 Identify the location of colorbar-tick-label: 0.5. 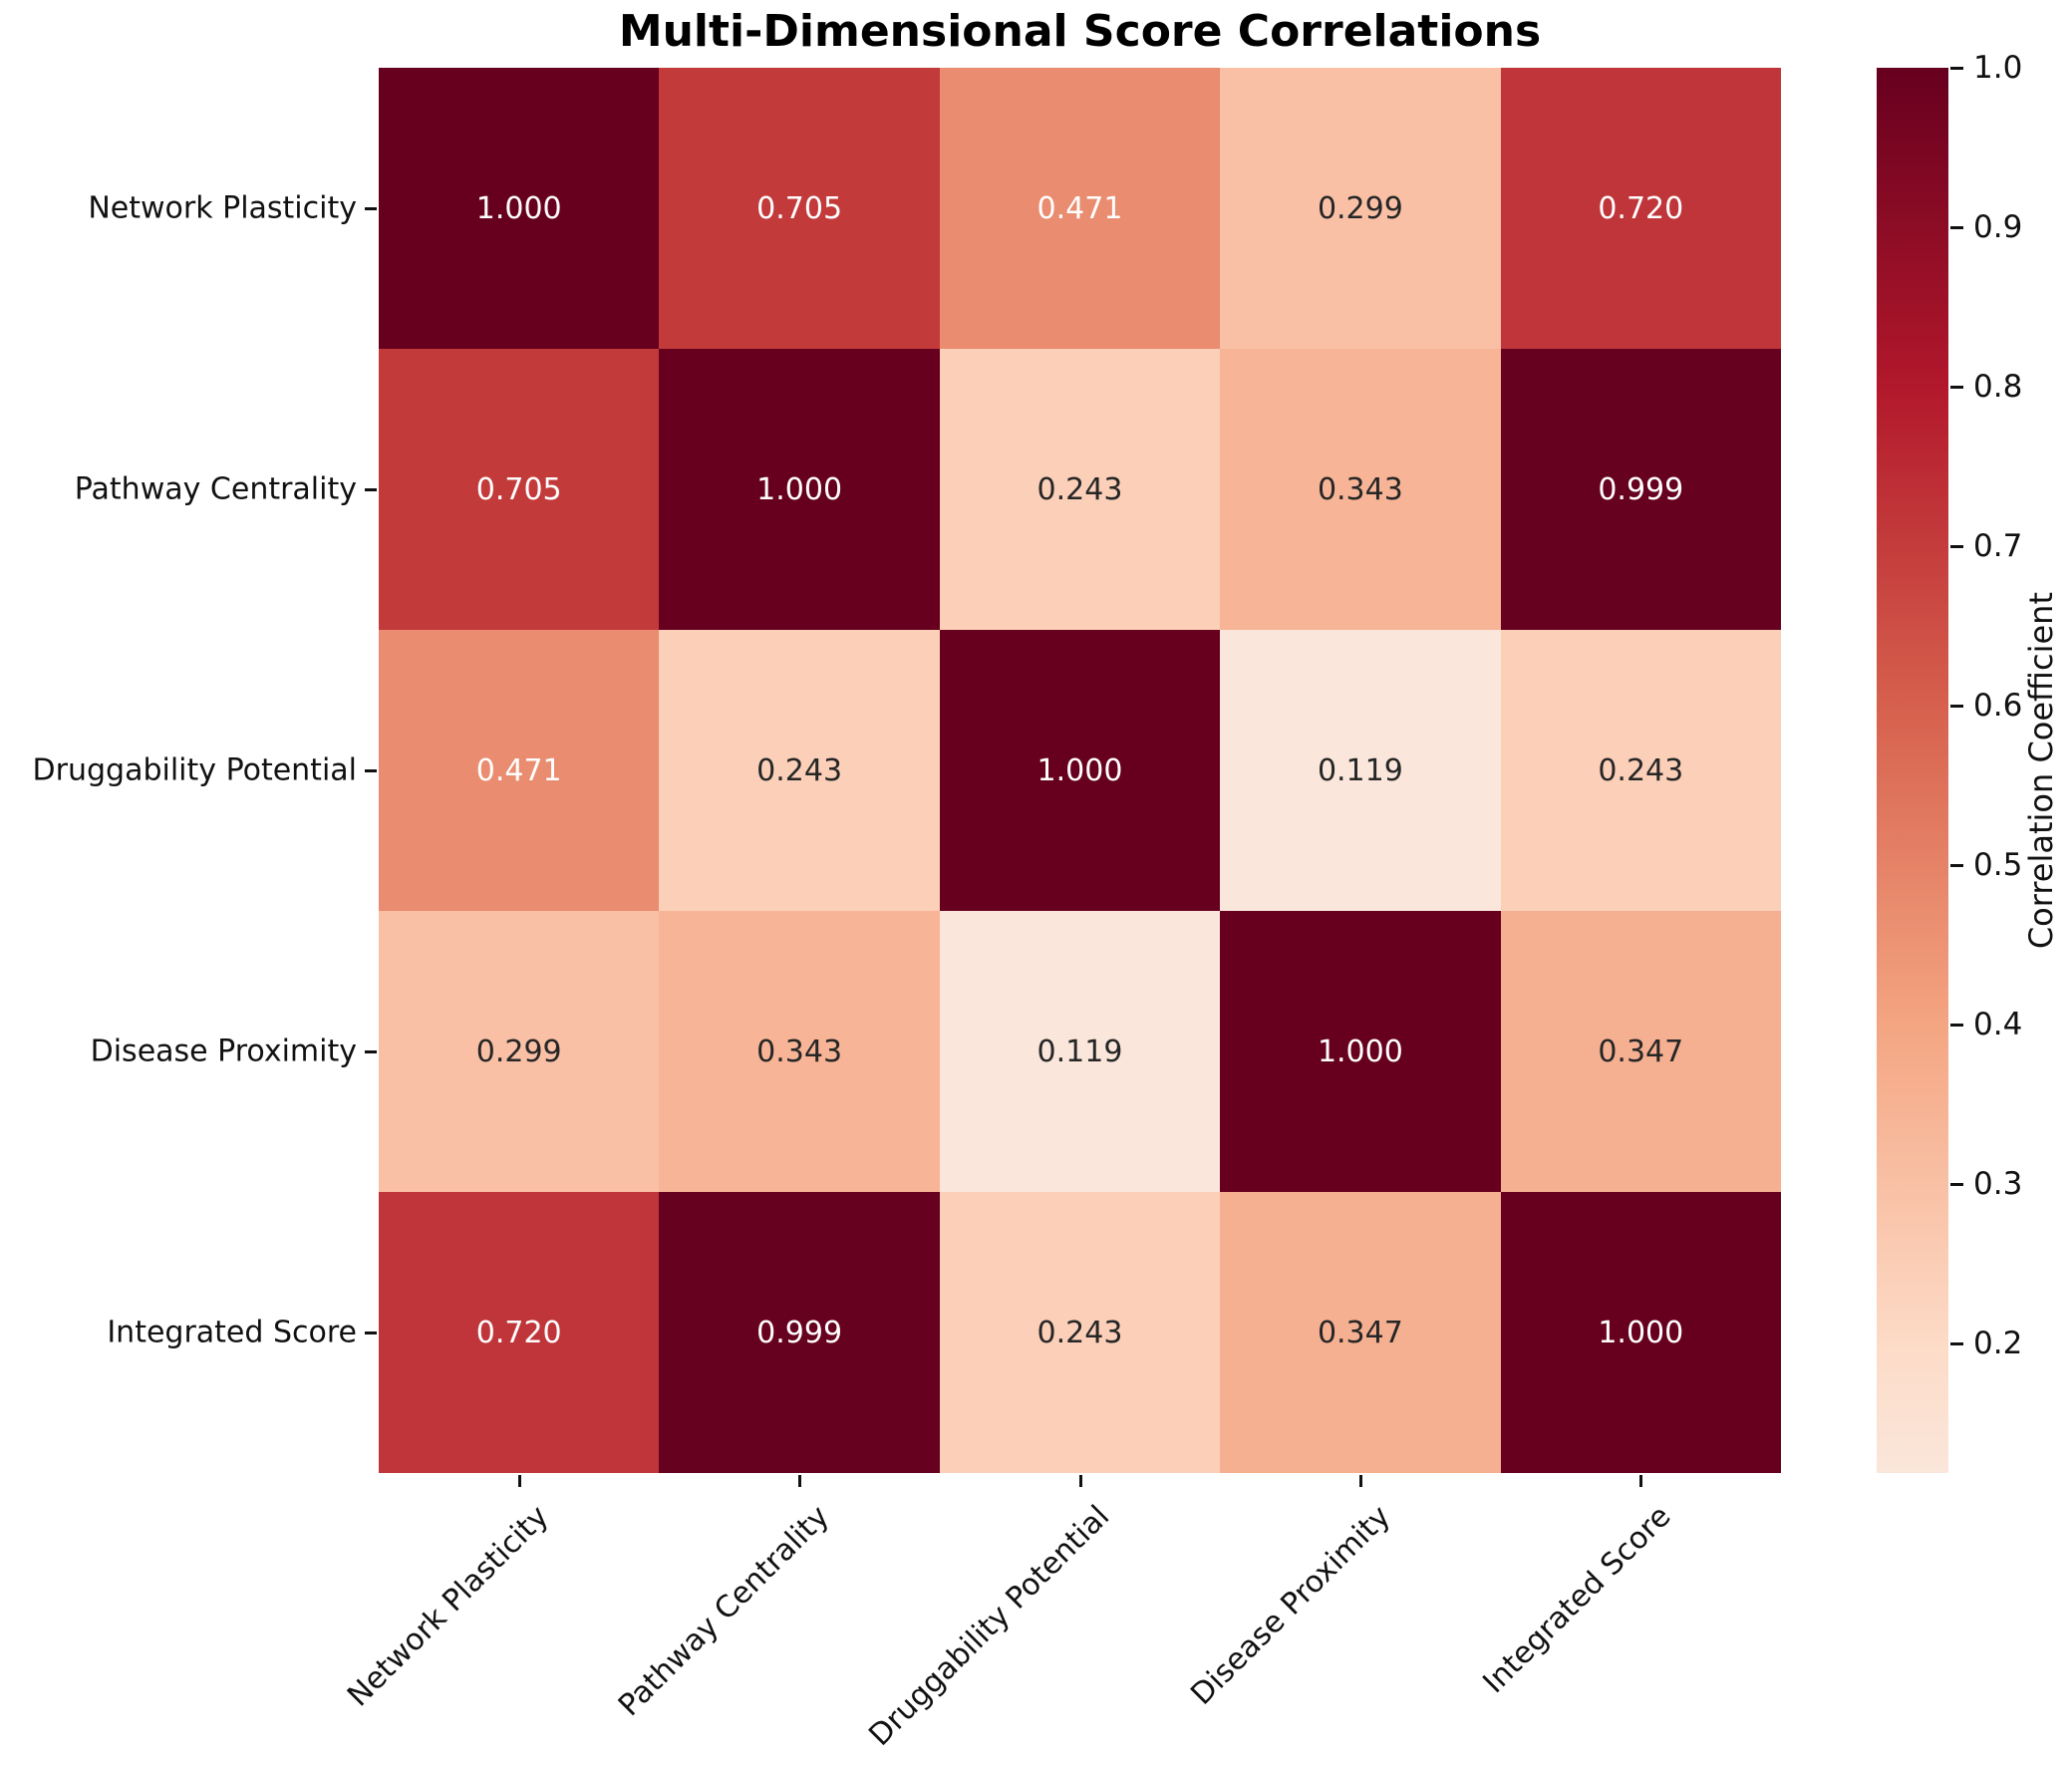
(1998, 865).